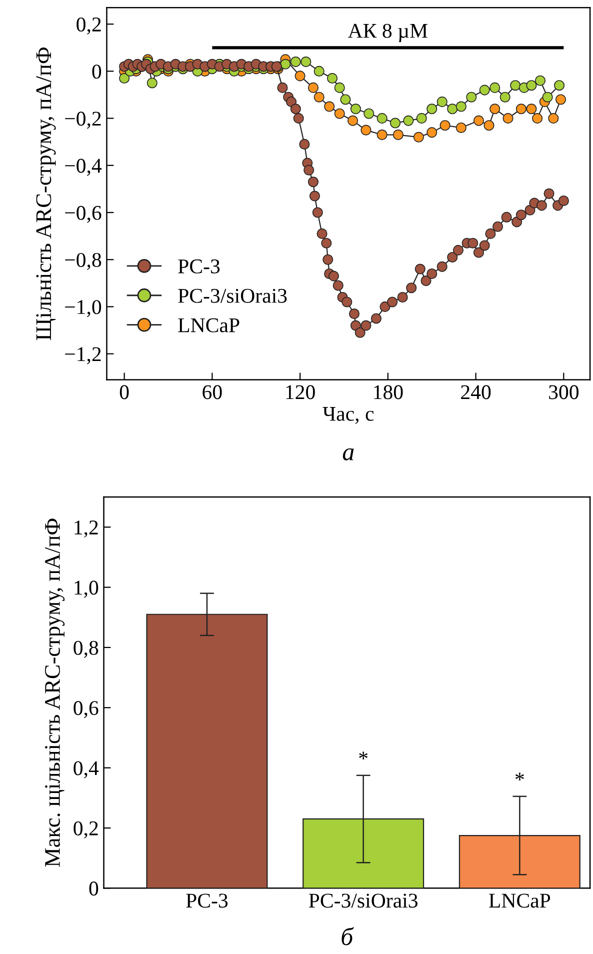 Image resolution: width=593 pixels, height=954 pixels. What do you see at coordinates (232, 295) in the screenshot?
I see `legend-label: PC-3/siOrai3` at bounding box center [232, 295].